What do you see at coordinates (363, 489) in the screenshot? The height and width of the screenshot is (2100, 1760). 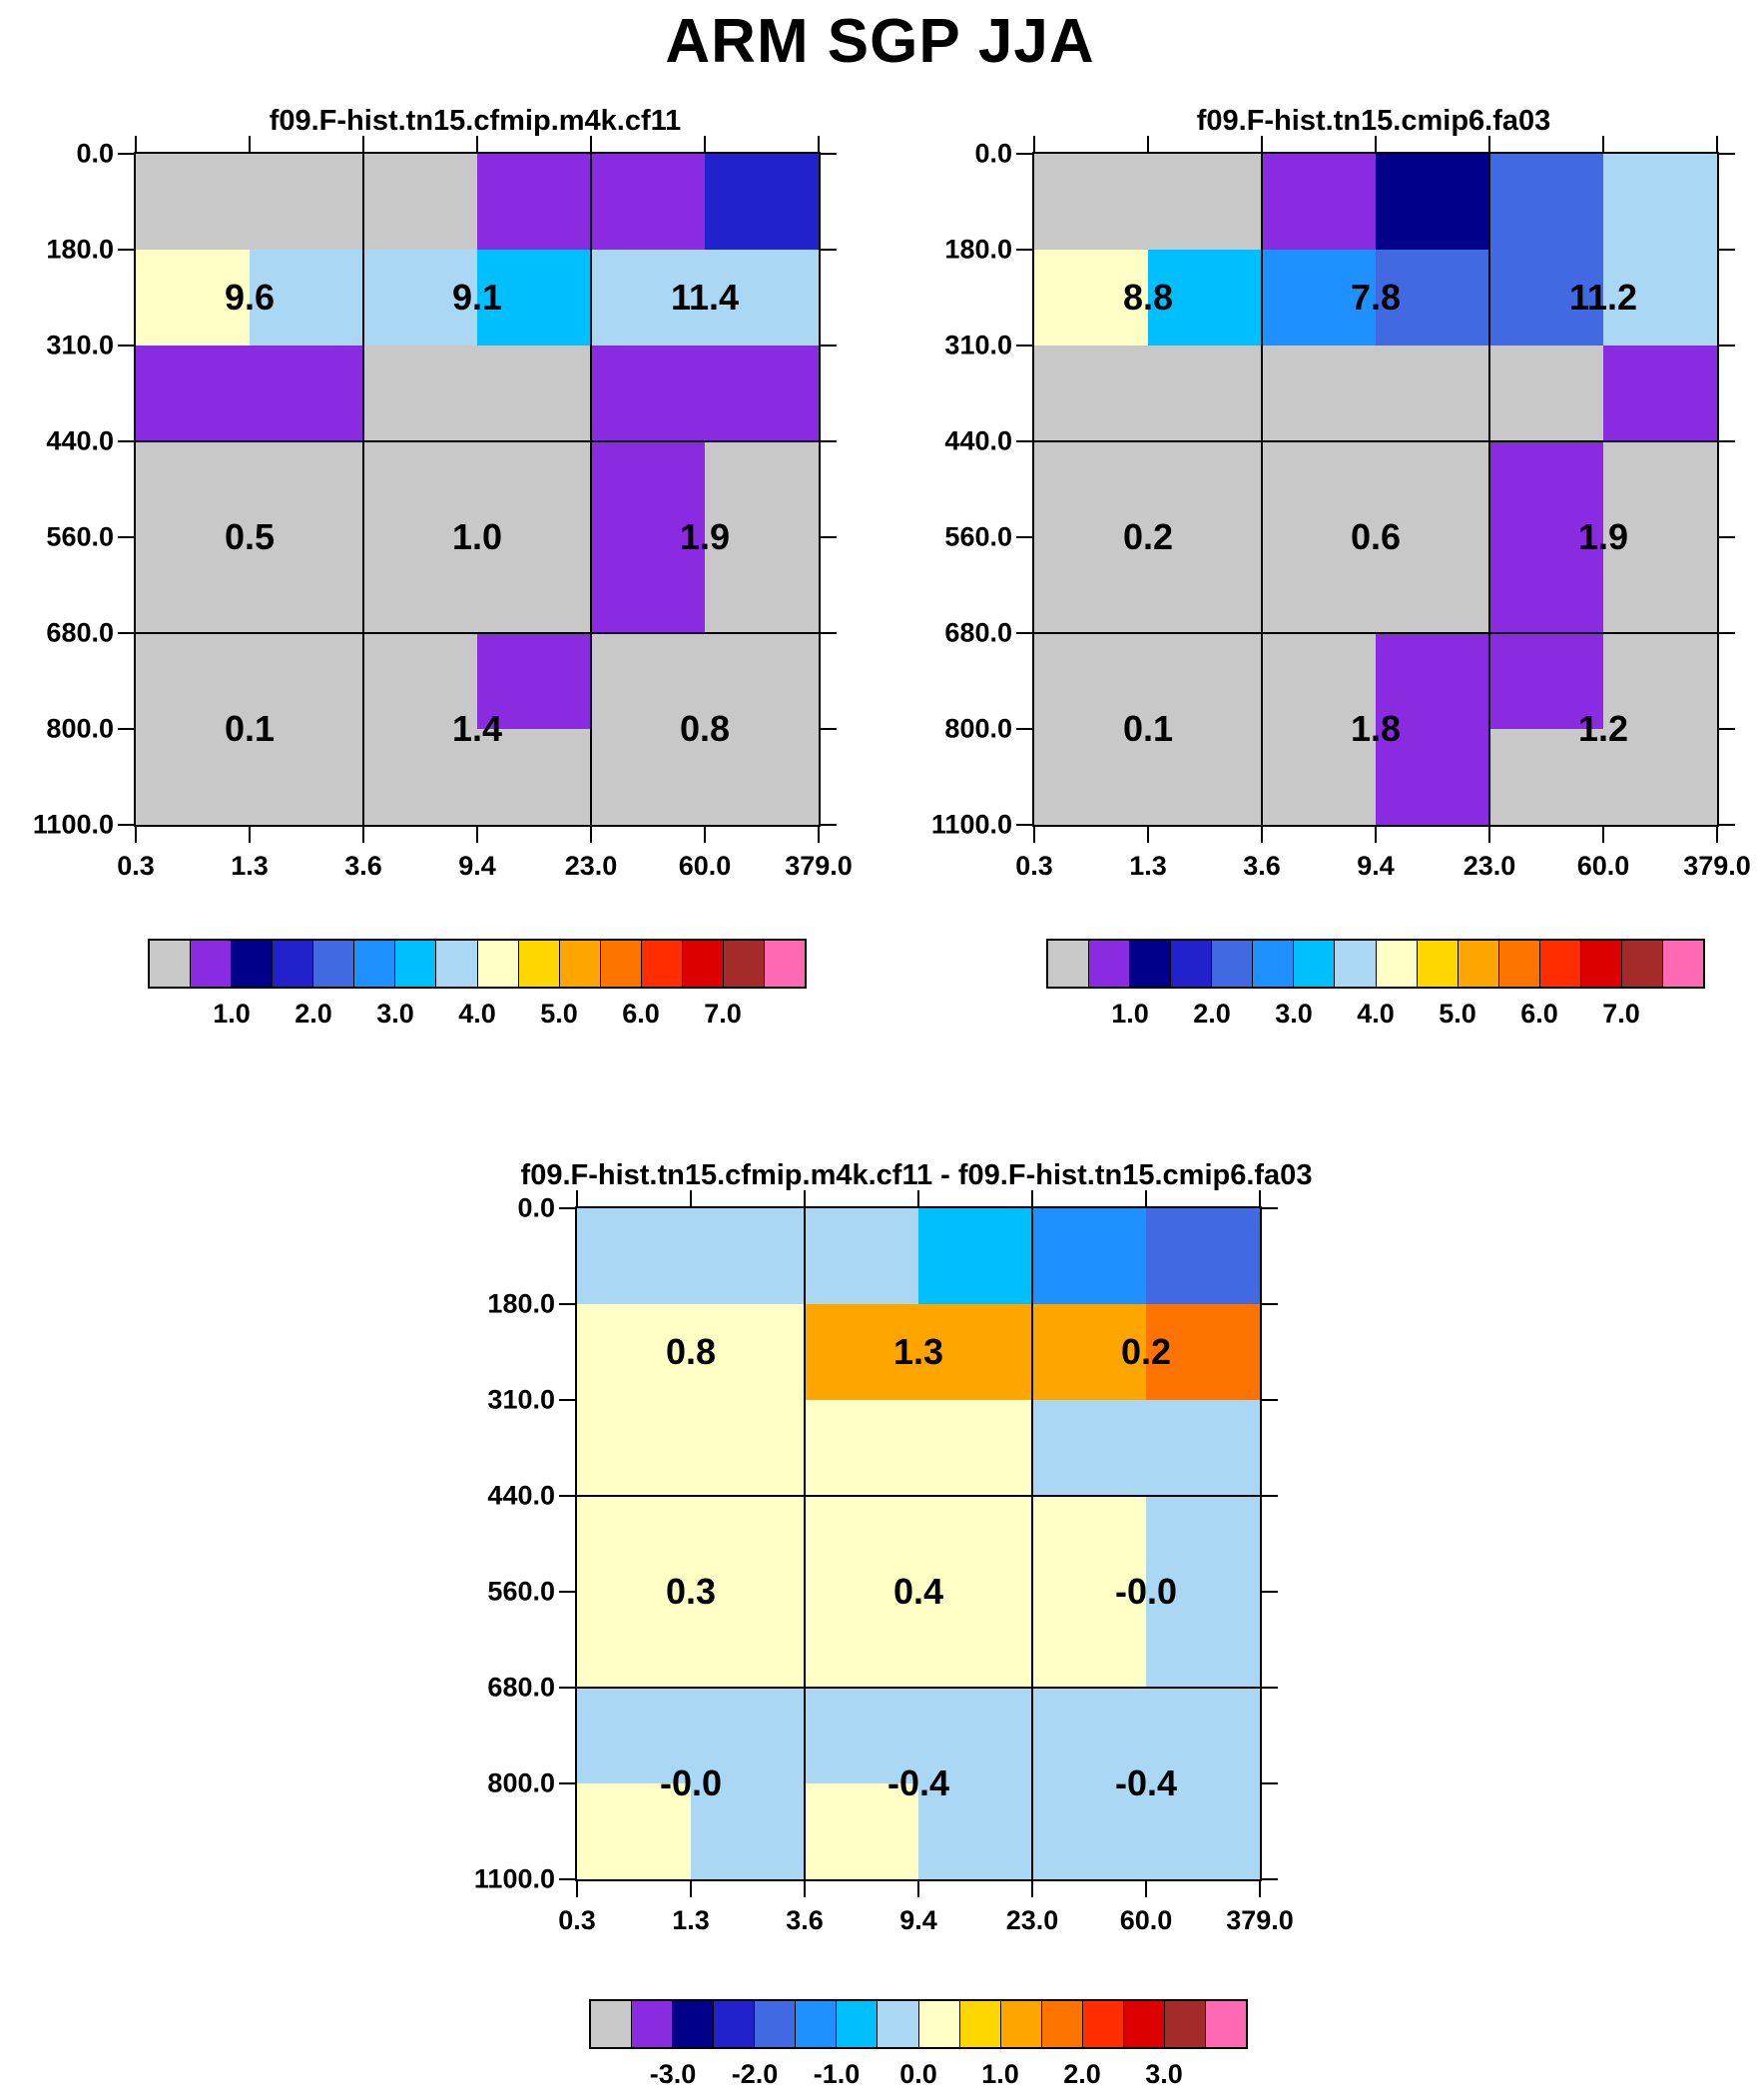 I see `coarse-grid-line-vertical` at bounding box center [363, 489].